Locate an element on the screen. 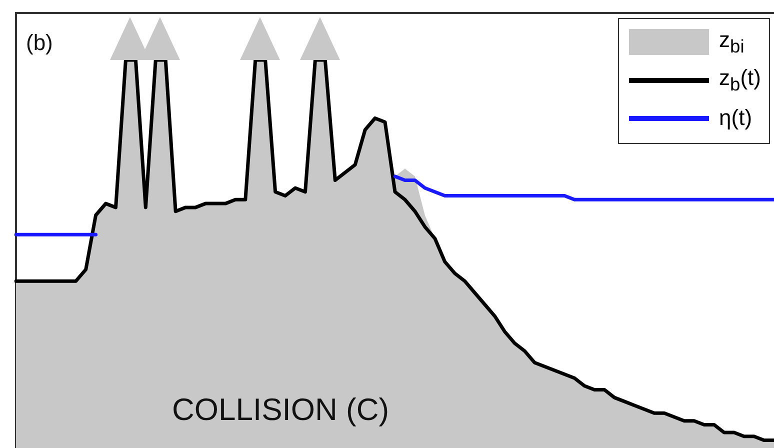 The image size is (774, 448). legend-label: z$_{b}$(t) is located at coordinates (740, 80).